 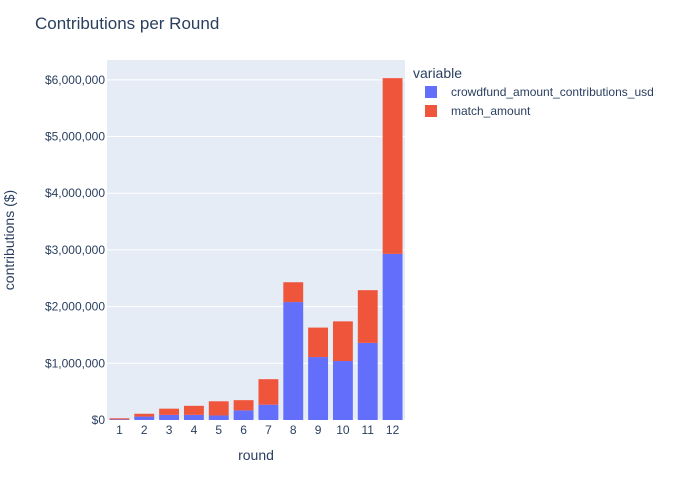 What do you see at coordinates (268, 430) in the screenshot?
I see `x-tick-label: 7` at bounding box center [268, 430].